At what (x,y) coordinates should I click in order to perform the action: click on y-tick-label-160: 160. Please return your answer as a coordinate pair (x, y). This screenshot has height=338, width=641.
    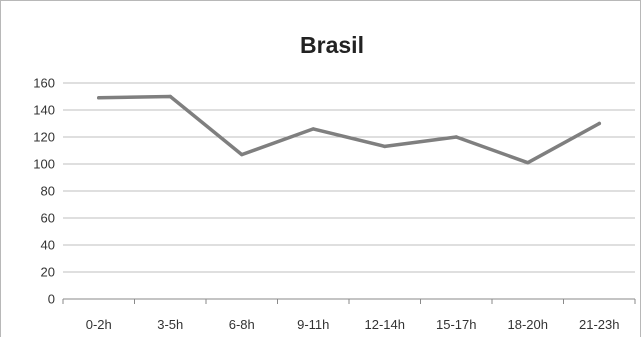
    Looking at the image, I should click on (44, 83).